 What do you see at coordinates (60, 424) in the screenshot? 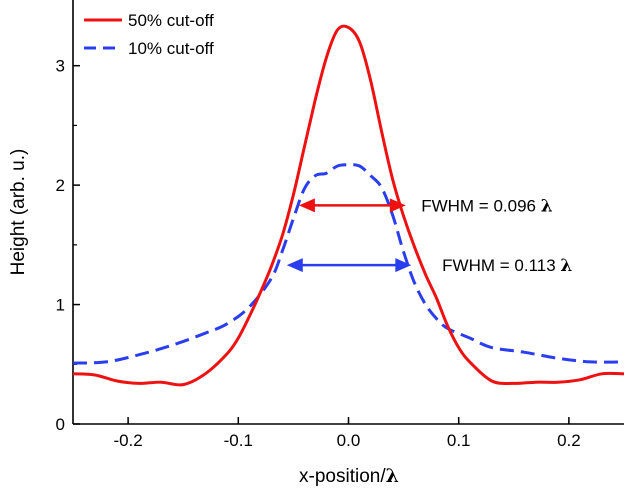
I see `y-tick-label: 0` at bounding box center [60, 424].